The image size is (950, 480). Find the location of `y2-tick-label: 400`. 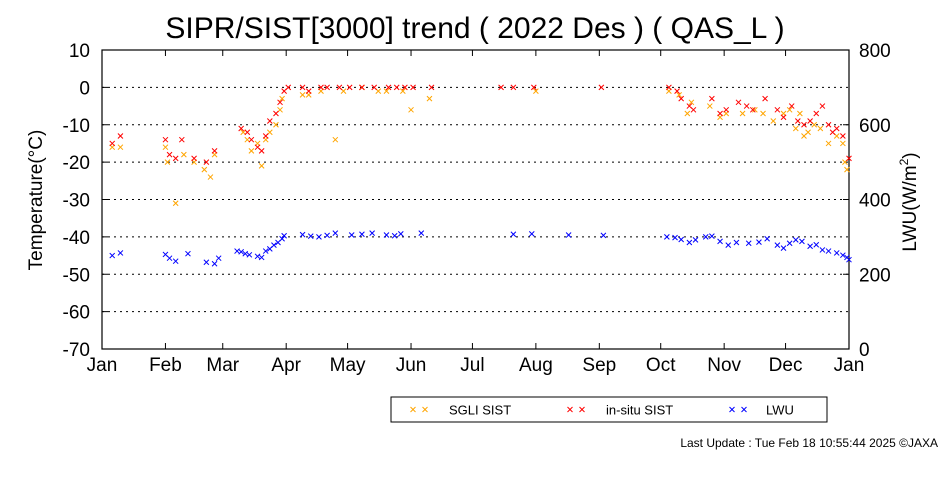

y2-tick-label: 400 is located at coordinates (875, 201).